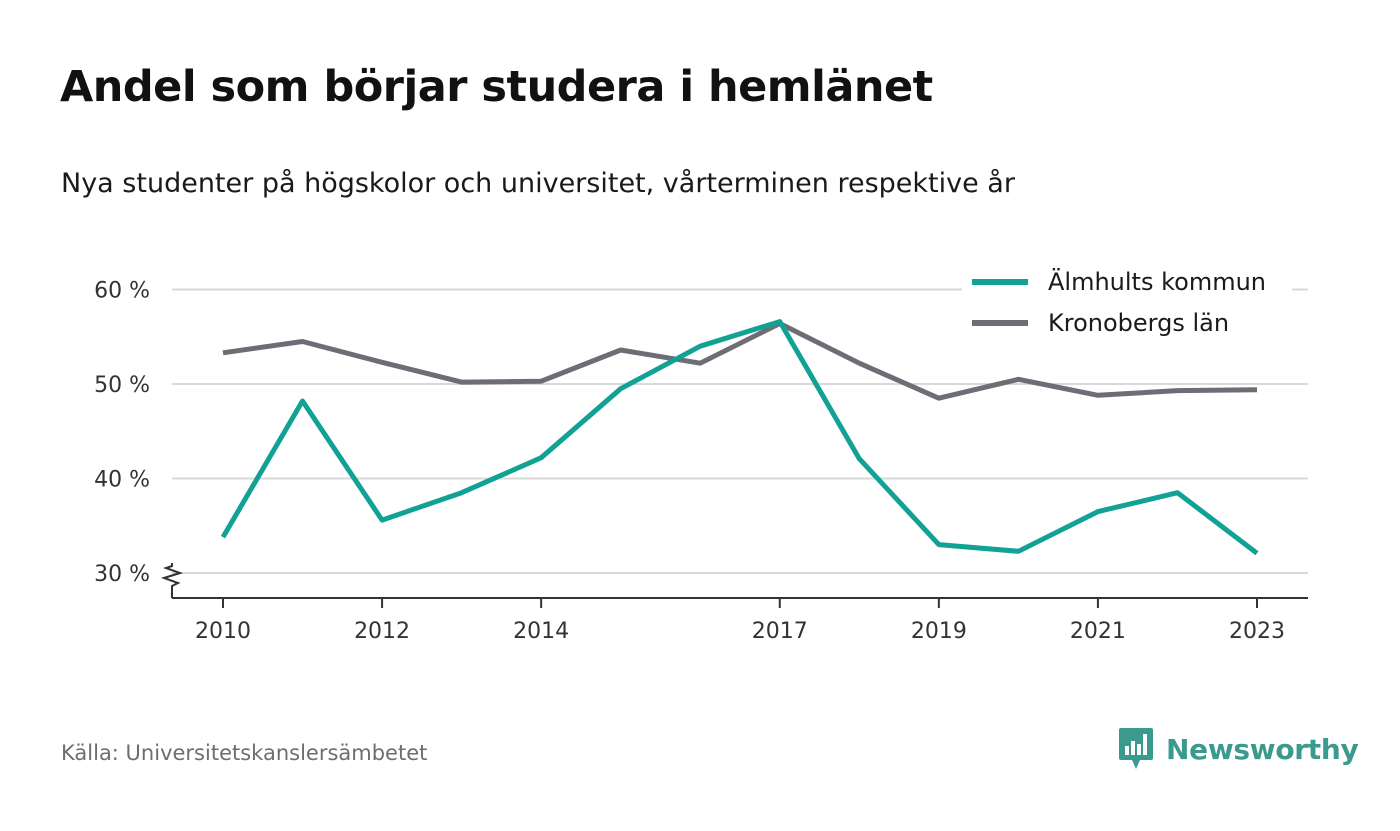  Describe the element at coordinates (1127, 302) in the screenshot. I see `legend-background` at that location.